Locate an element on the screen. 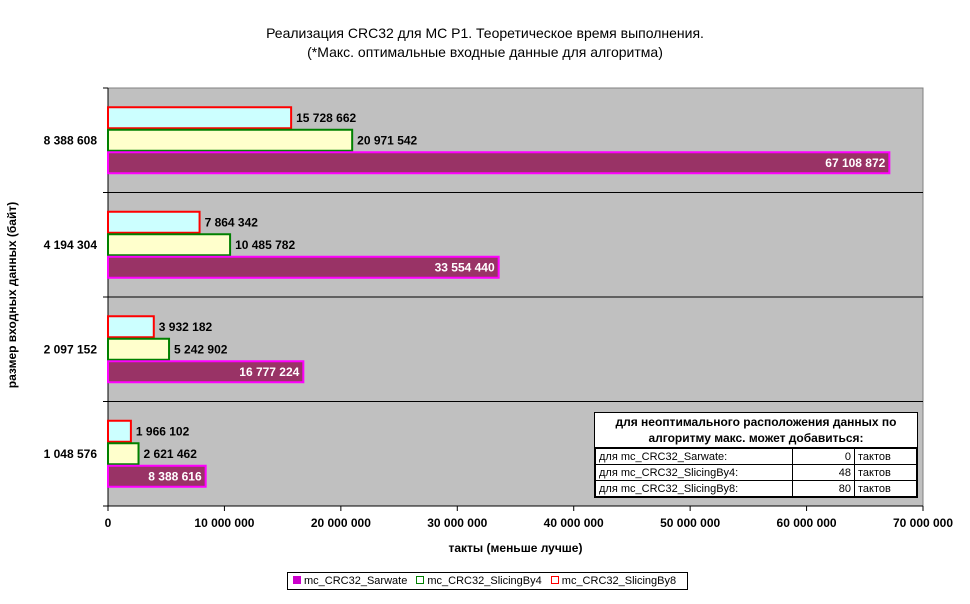  y-tick-label: 2 097 152 is located at coordinates (71, 349).